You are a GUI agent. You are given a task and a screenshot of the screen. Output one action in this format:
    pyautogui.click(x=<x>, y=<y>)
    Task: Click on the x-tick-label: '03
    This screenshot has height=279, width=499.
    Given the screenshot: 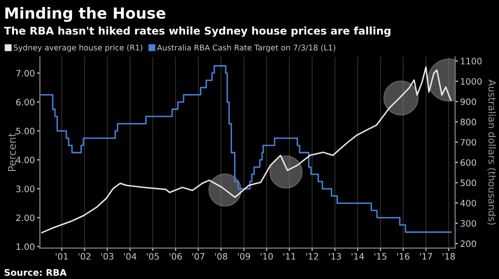 What is the action you would take?
    pyautogui.click(x=107, y=256)
    